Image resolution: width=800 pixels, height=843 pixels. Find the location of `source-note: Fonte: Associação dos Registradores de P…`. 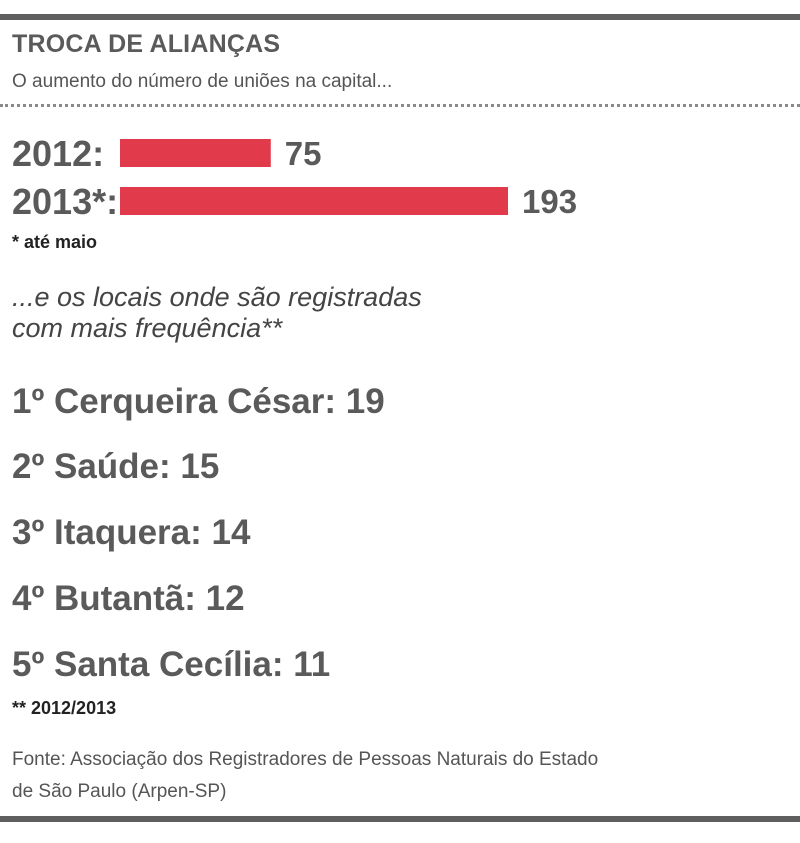

source-note: Fonte: Associação dos Registradores de P… is located at coordinates (372, 776).